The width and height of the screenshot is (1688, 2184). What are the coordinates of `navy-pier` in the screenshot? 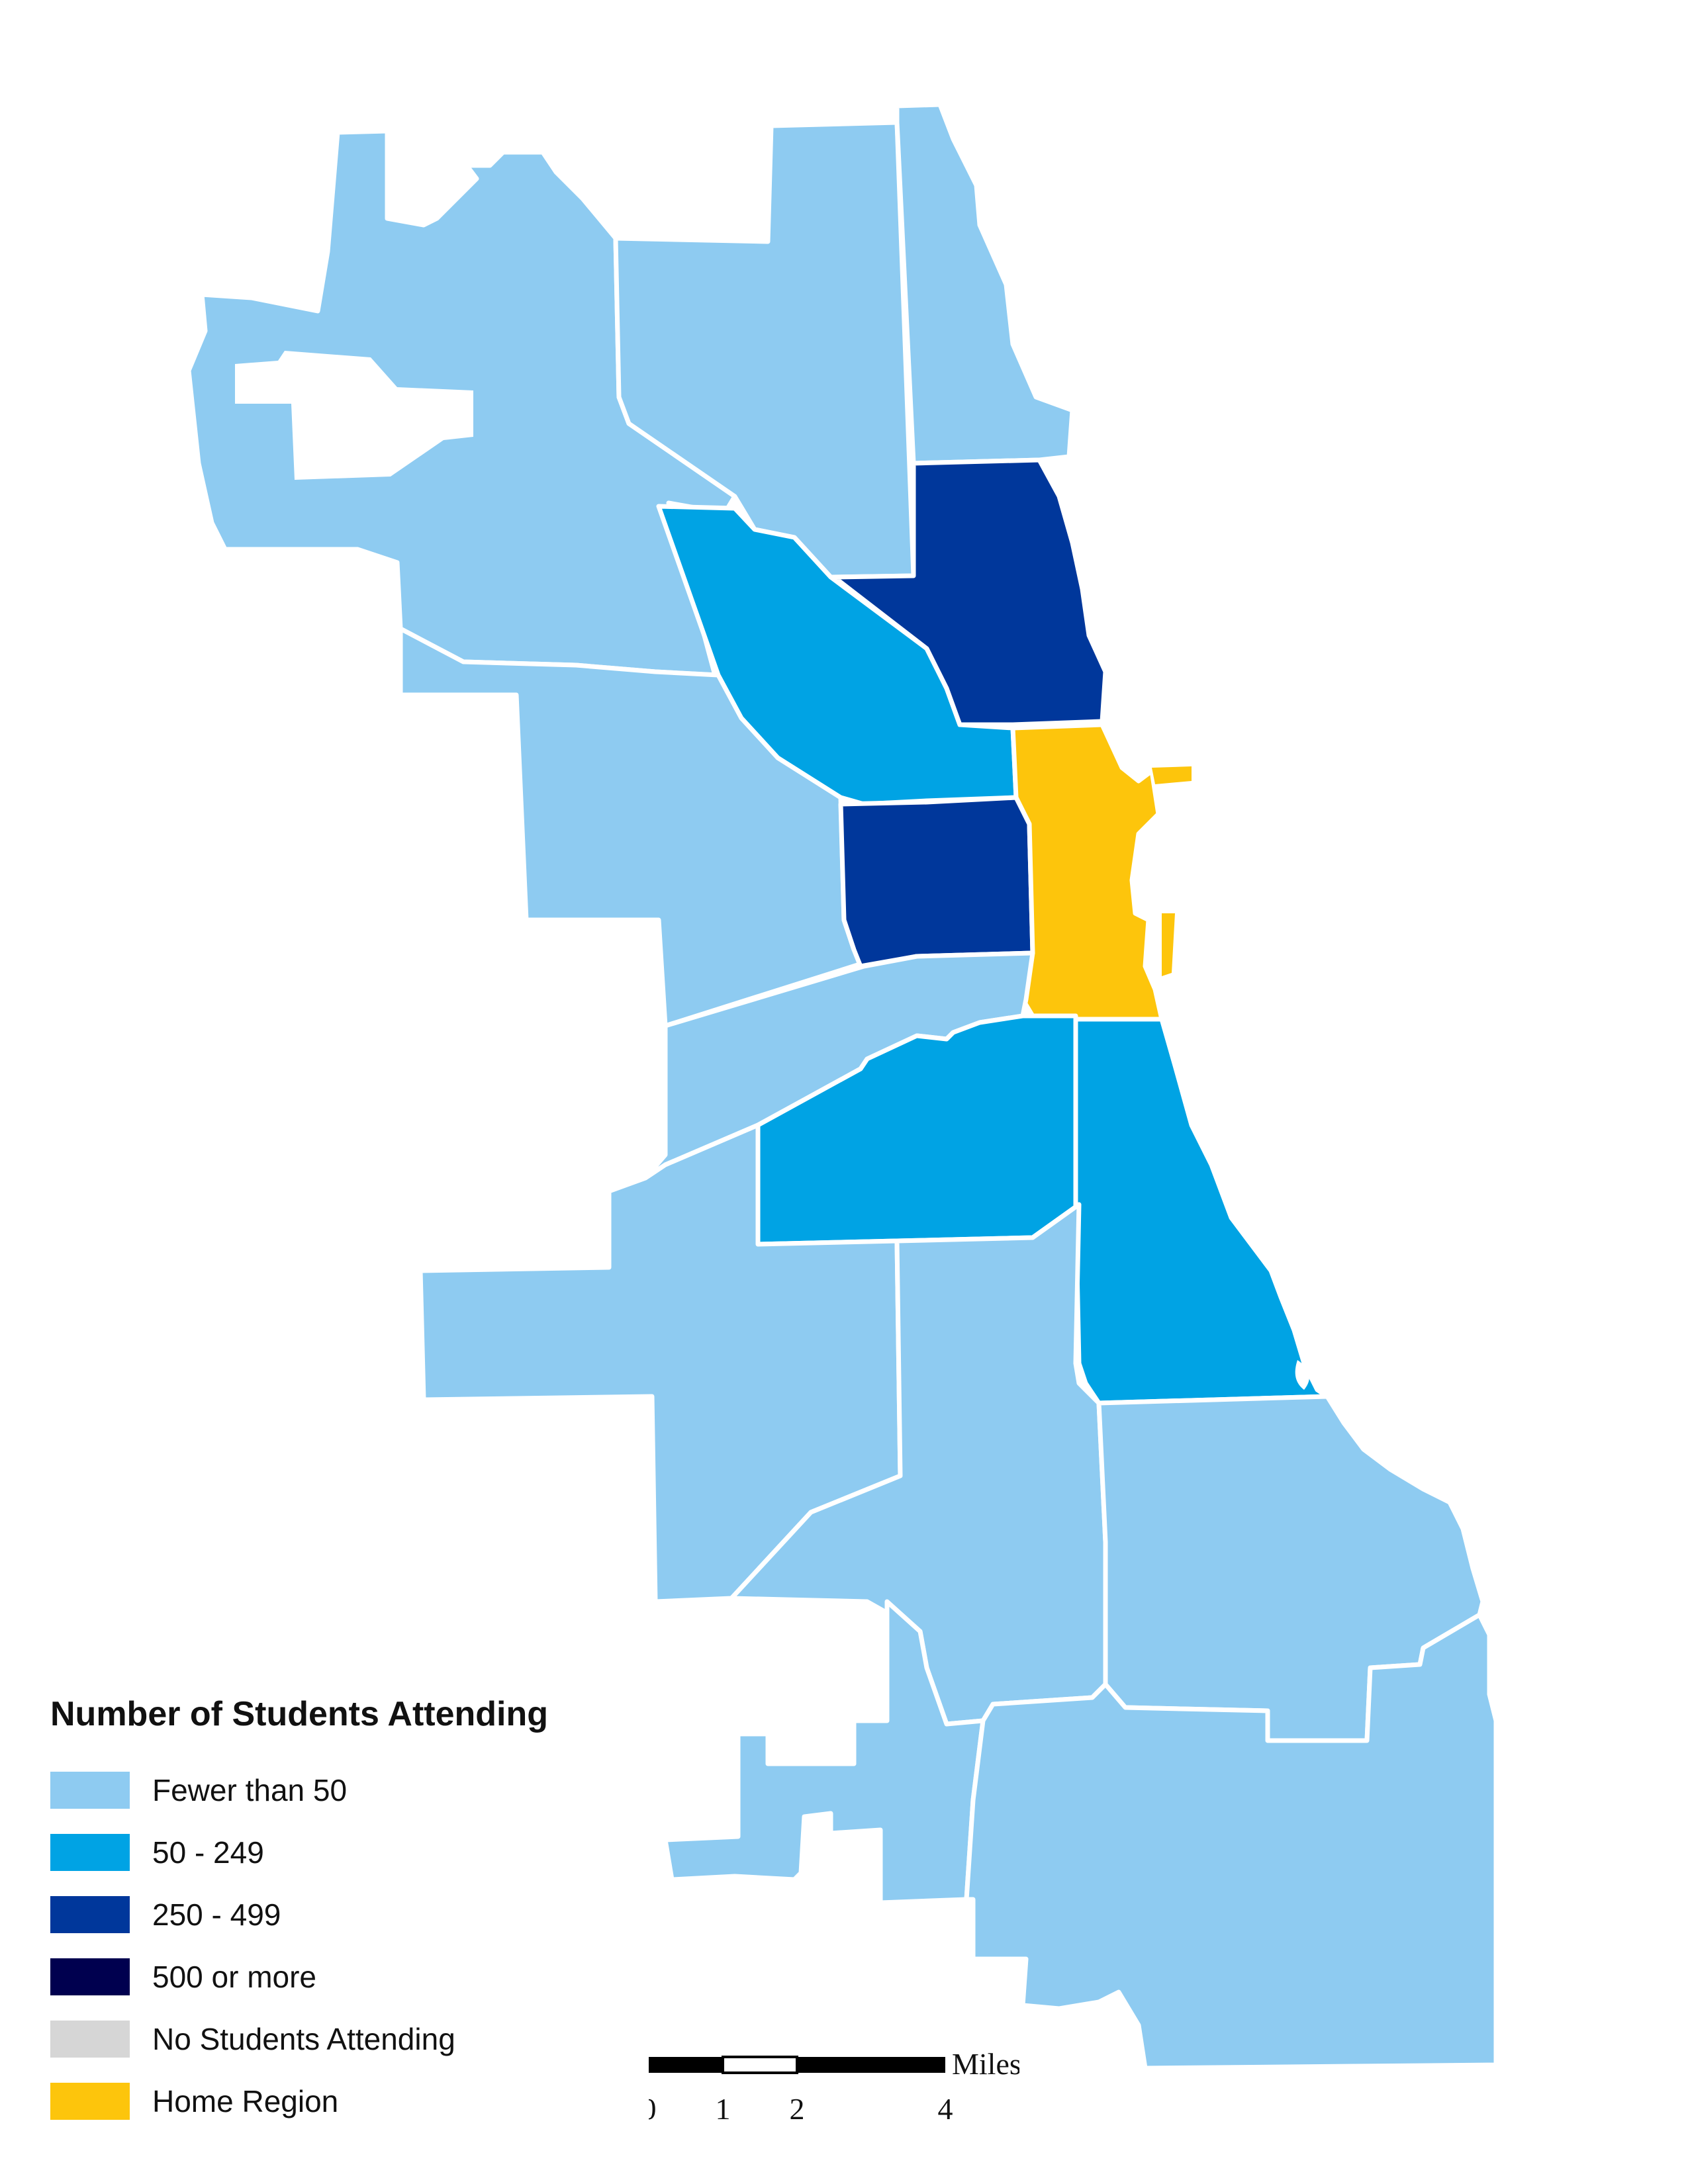 It's located at (1172, 775).